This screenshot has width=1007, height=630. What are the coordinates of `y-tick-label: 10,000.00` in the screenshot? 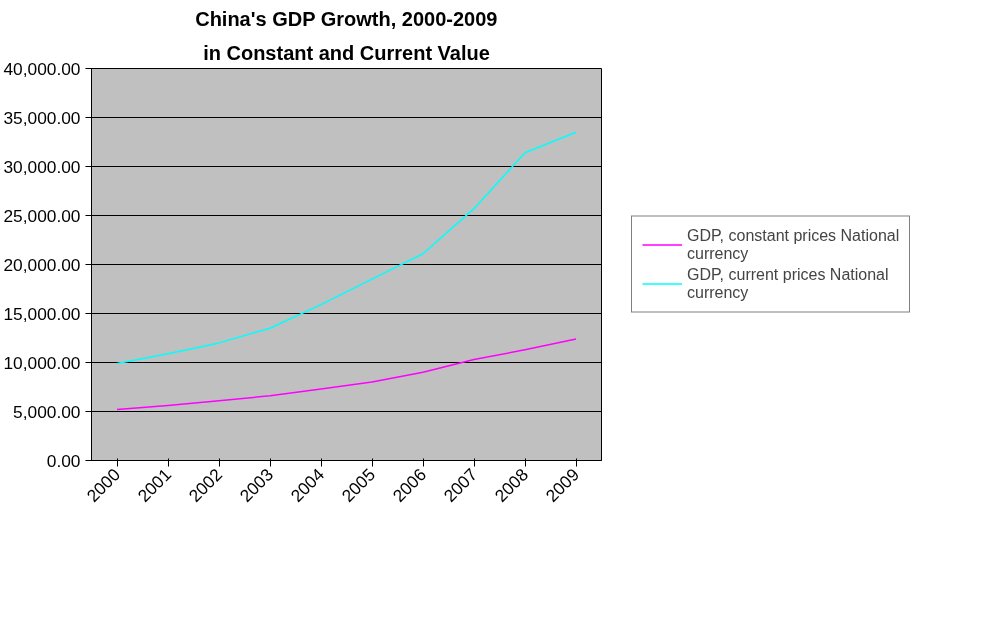 It's located at (42, 362).